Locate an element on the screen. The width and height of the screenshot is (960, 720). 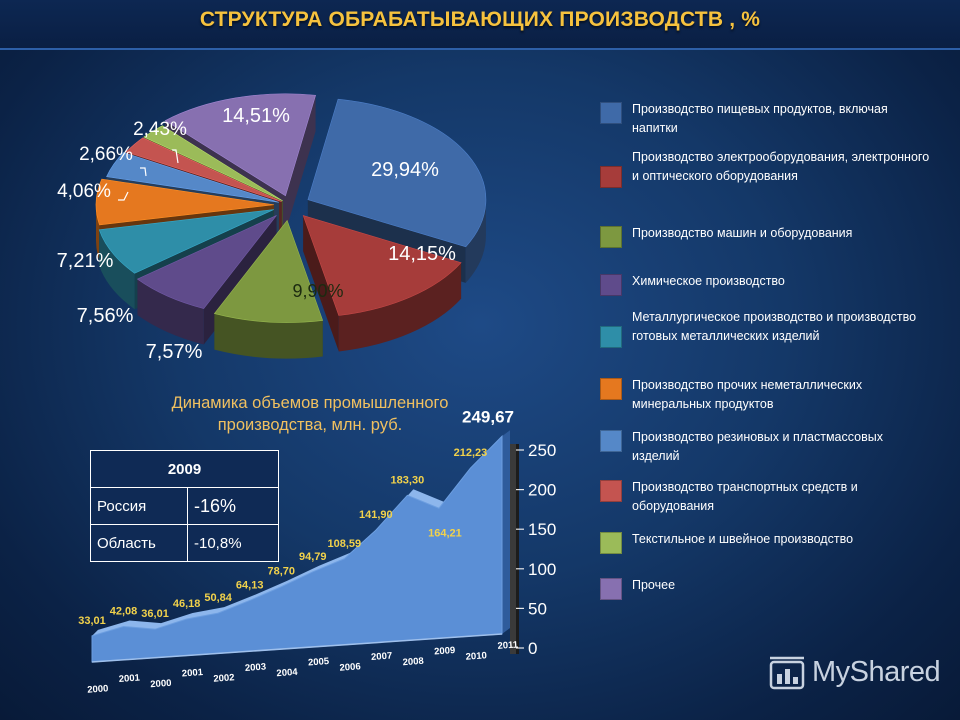
table-cell-value: -16% is located at coordinates (233, 506).